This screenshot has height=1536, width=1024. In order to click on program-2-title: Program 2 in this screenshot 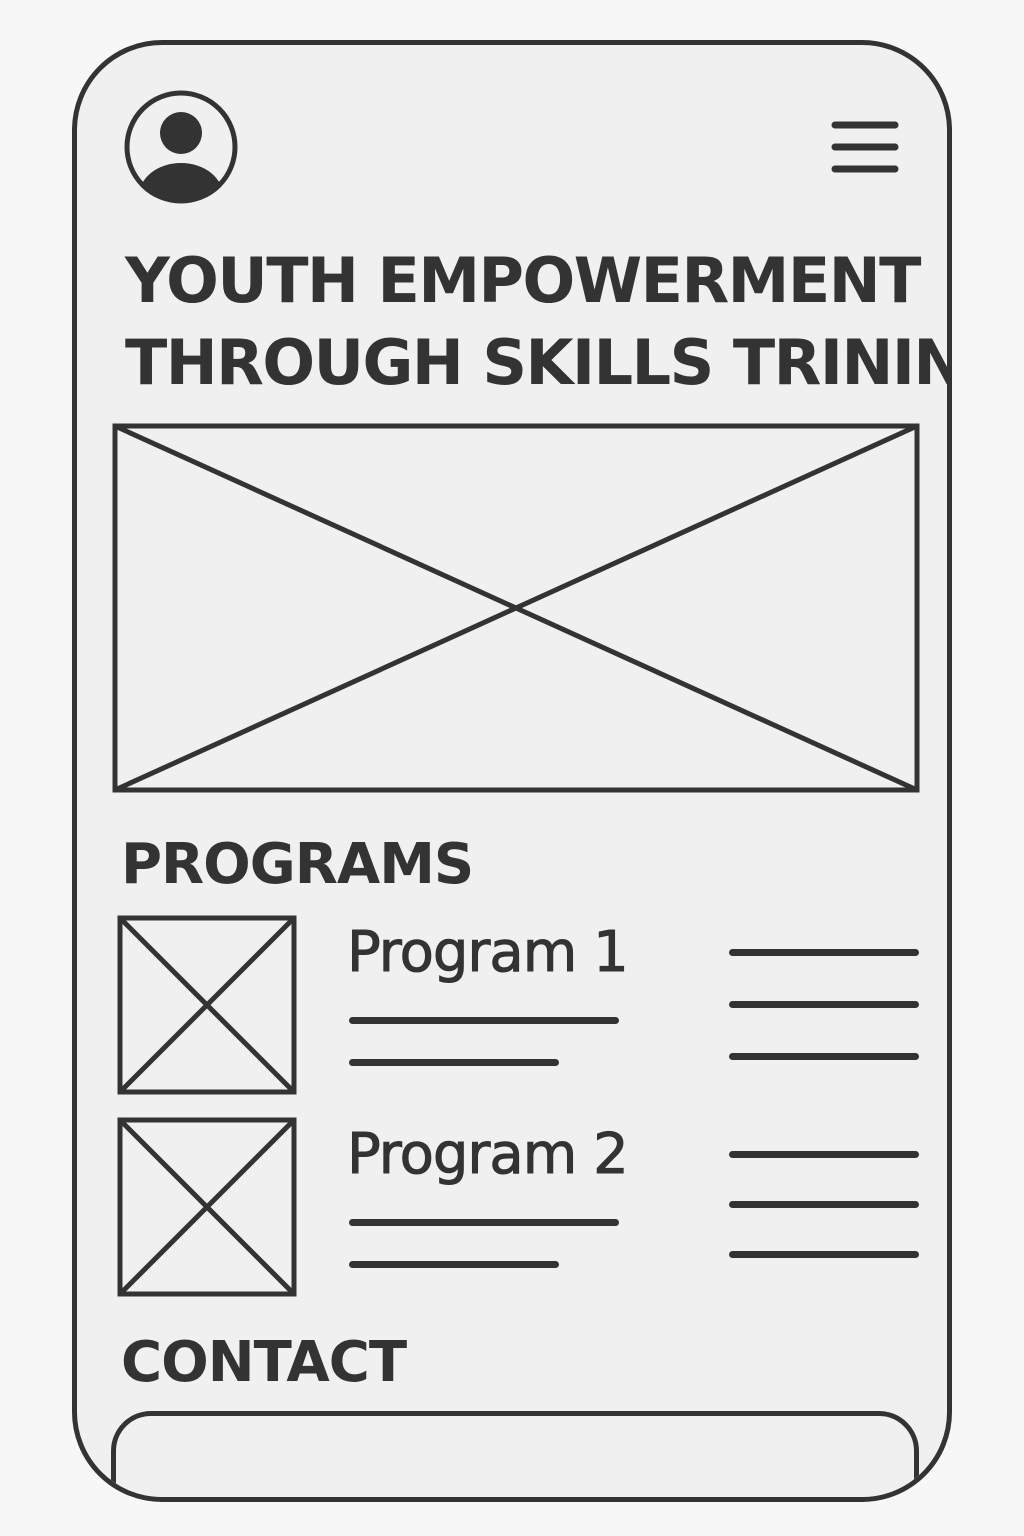, I will do `click(488, 1155)`.